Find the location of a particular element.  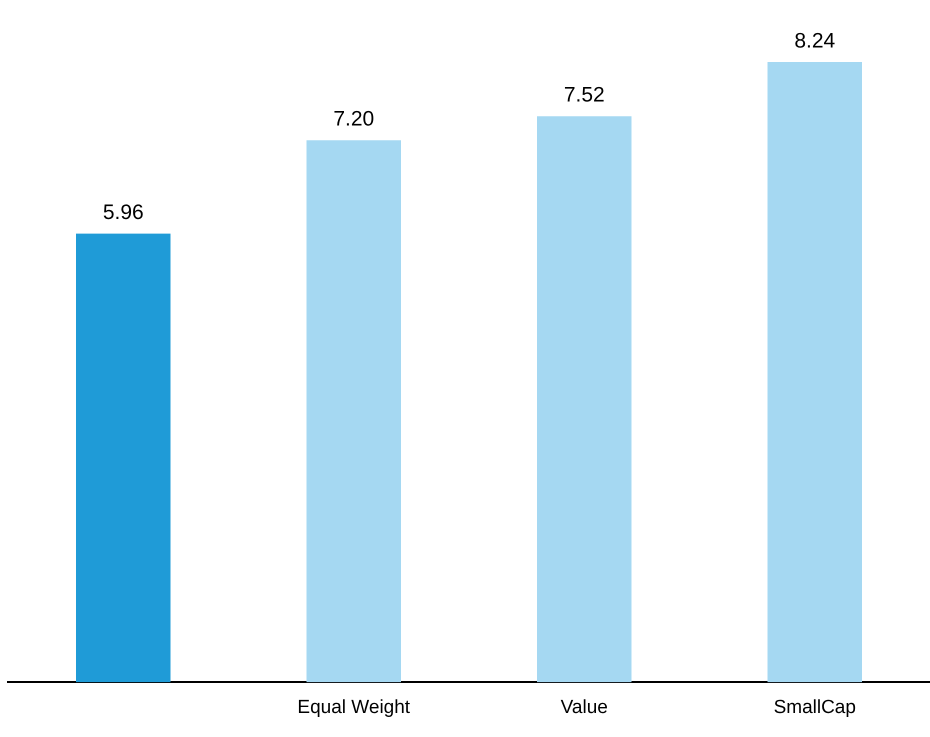

data-label: 7.20 is located at coordinates (353, 119).